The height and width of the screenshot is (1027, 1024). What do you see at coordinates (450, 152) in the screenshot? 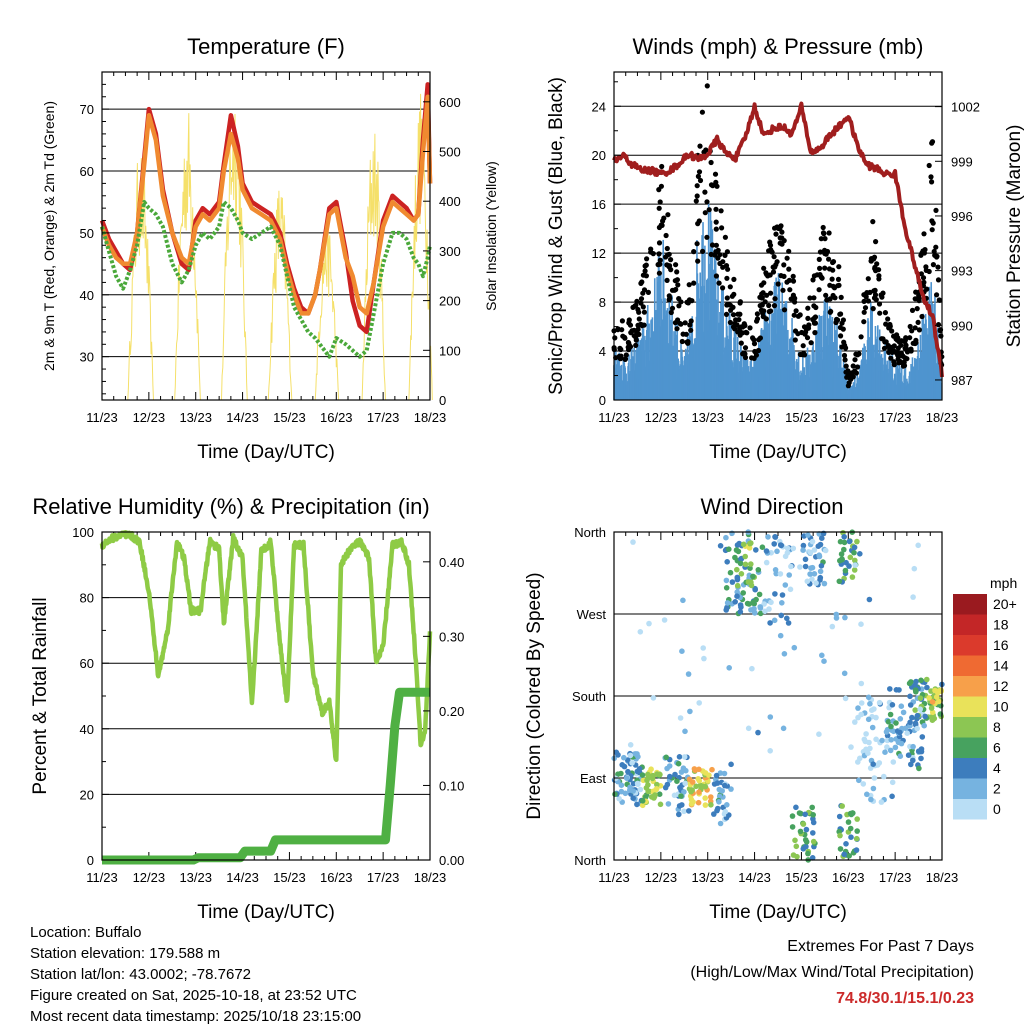
I see `y2-tick-label: 500` at bounding box center [450, 152].